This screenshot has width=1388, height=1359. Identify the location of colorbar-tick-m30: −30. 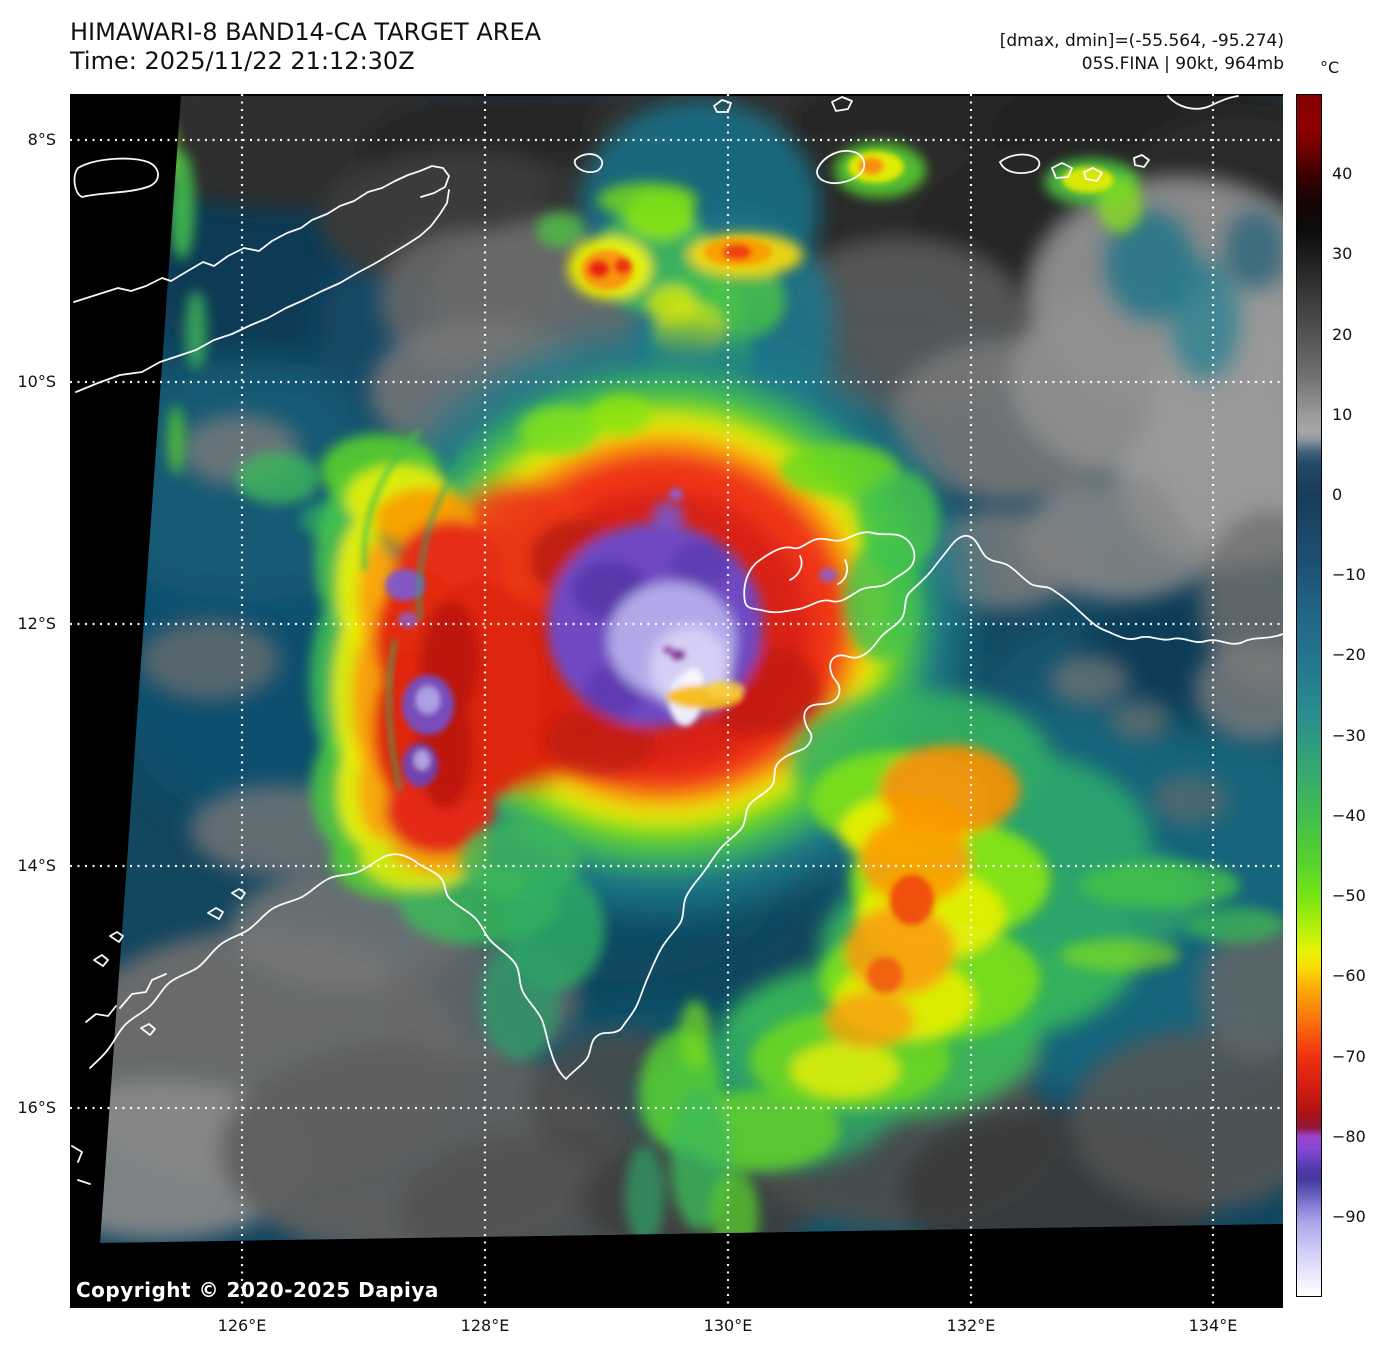
(1349, 735).